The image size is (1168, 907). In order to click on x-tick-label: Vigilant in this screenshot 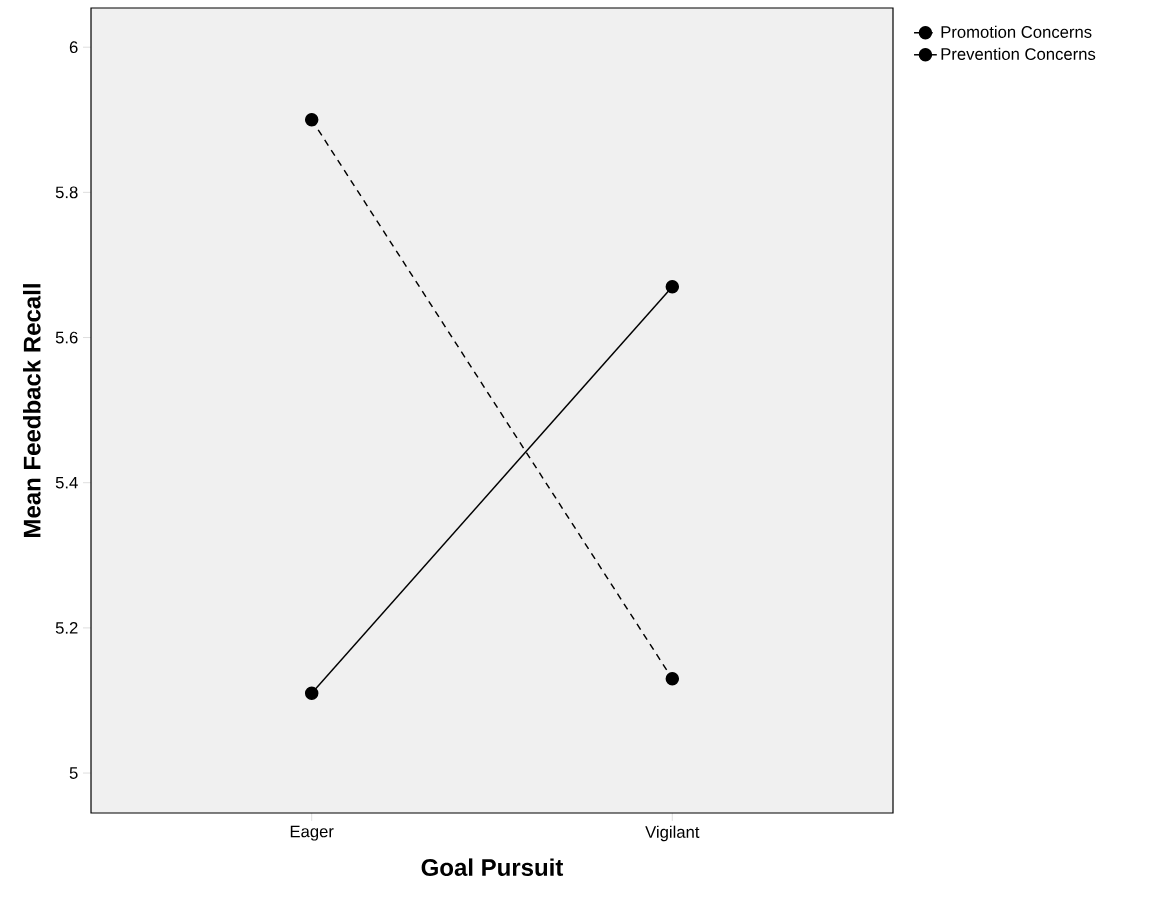, I will do `click(672, 833)`.